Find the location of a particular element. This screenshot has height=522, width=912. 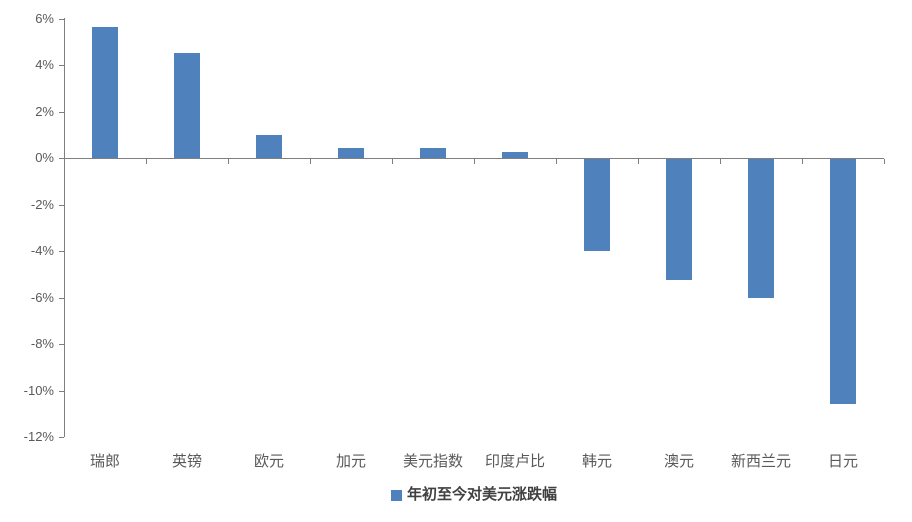

bar-新西兰元 is located at coordinates (761, 228).